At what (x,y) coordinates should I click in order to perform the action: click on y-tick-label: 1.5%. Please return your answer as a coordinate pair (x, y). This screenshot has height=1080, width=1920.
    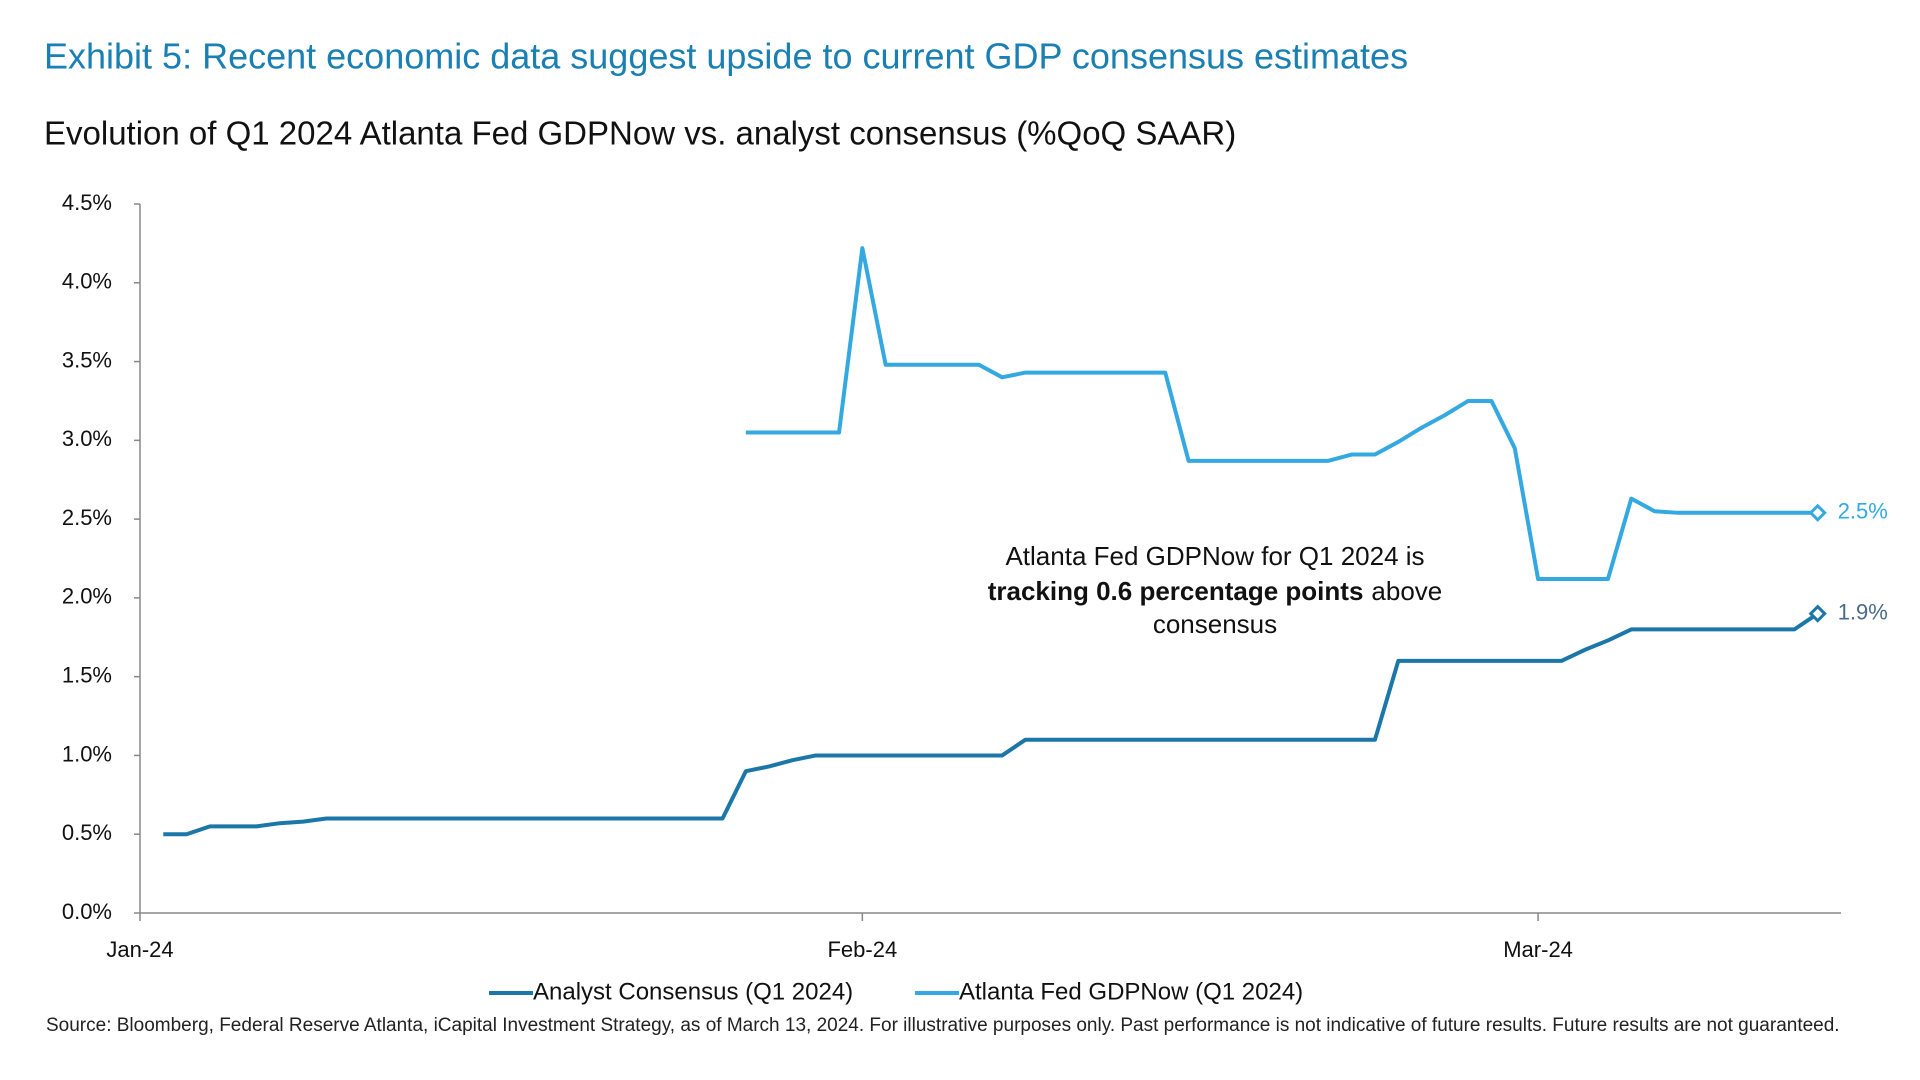
    Looking at the image, I should click on (87, 674).